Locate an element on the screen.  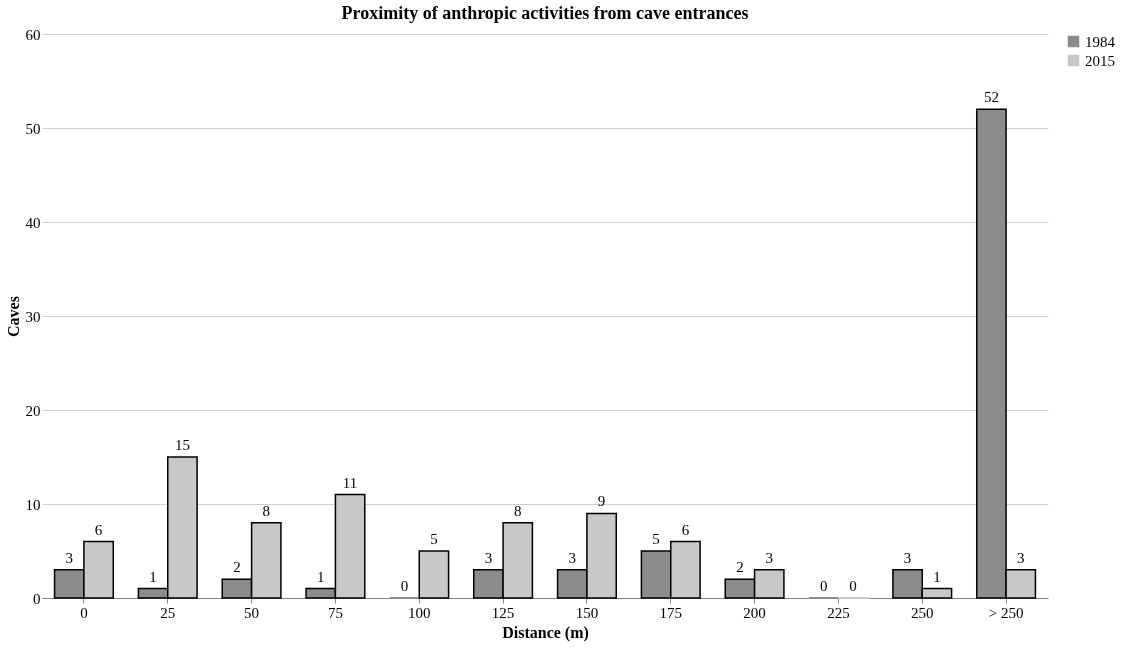
y-tick-label: 10 is located at coordinates (33, 504).